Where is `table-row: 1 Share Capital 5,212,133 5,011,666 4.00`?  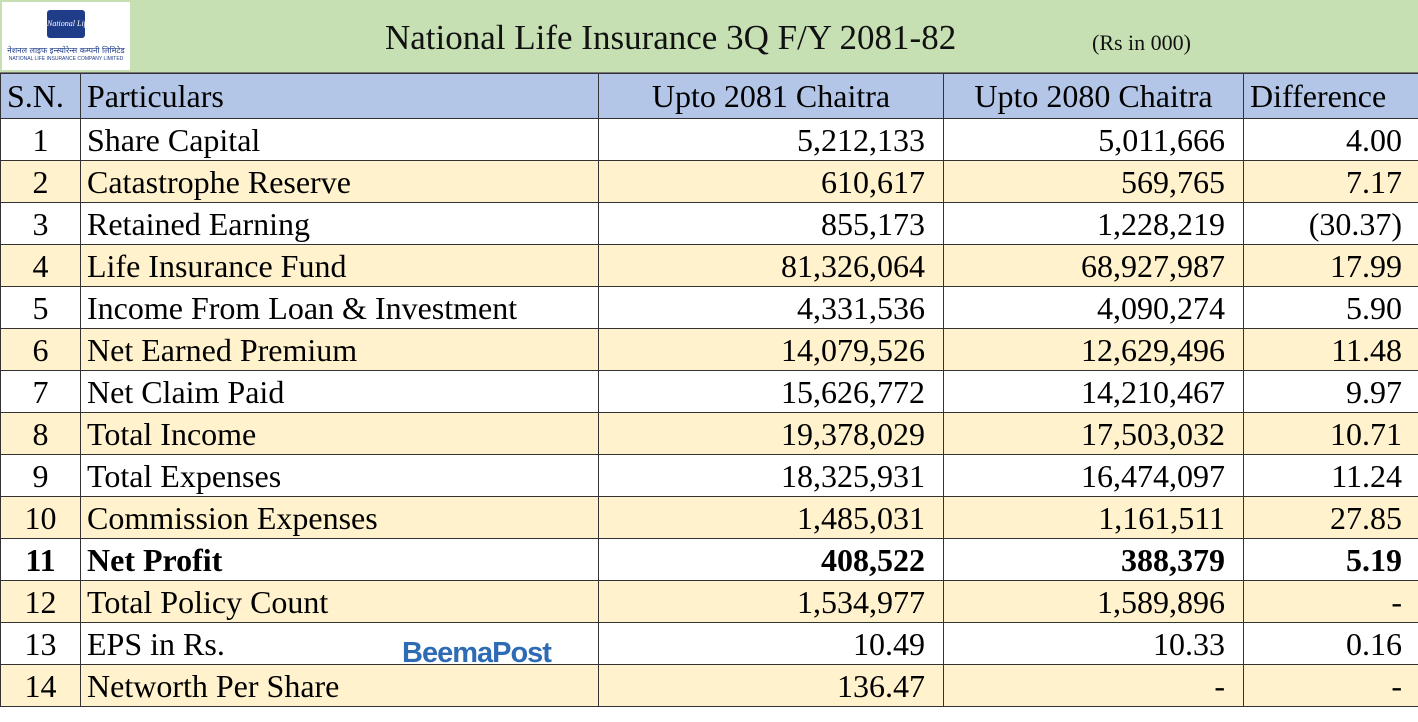
table-row: 1 Share Capital 5,212,133 5,011,666 4.00 is located at coordinates (709, 139).